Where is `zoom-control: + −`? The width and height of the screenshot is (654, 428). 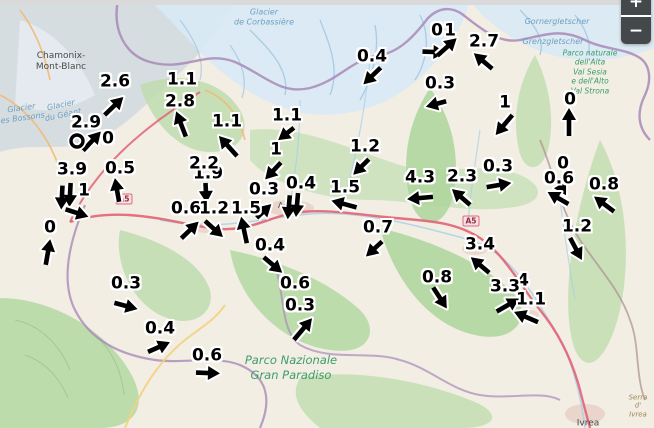 zoom-control: + − is located at coordinates (636, 22).